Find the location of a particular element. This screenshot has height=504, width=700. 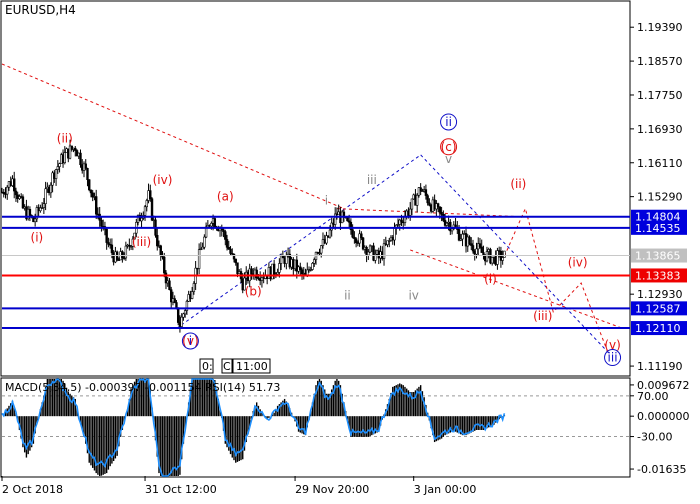

time-box-c-bg is located at coordinates (251, 366).